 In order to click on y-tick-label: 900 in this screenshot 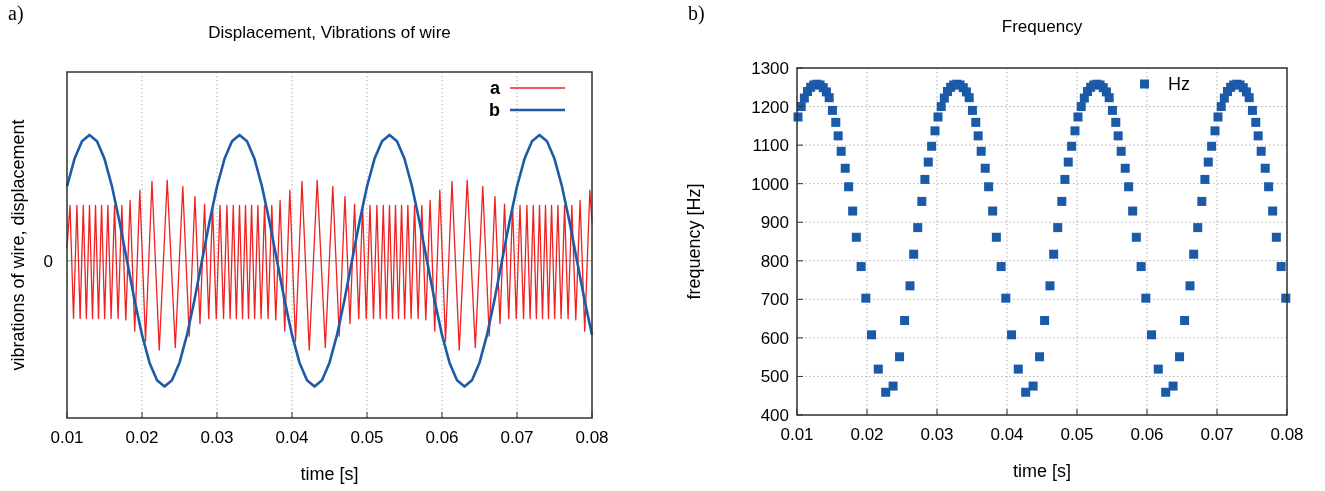, I will do `click(774, 223)`.